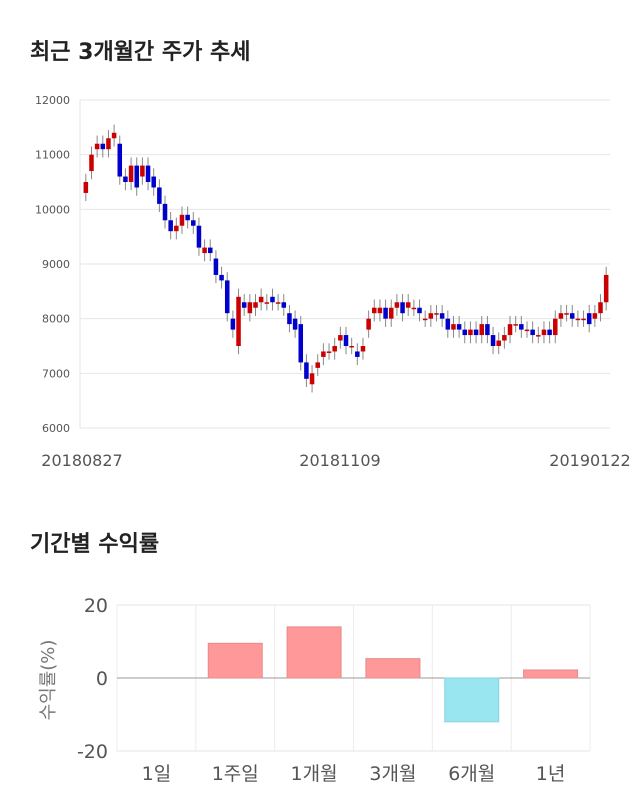 The height and width of the screenshot is (810, 640). Describe the element at coordinates (589, 460) in the screenshot. I see `price-x-tick: 20190122` at that location.